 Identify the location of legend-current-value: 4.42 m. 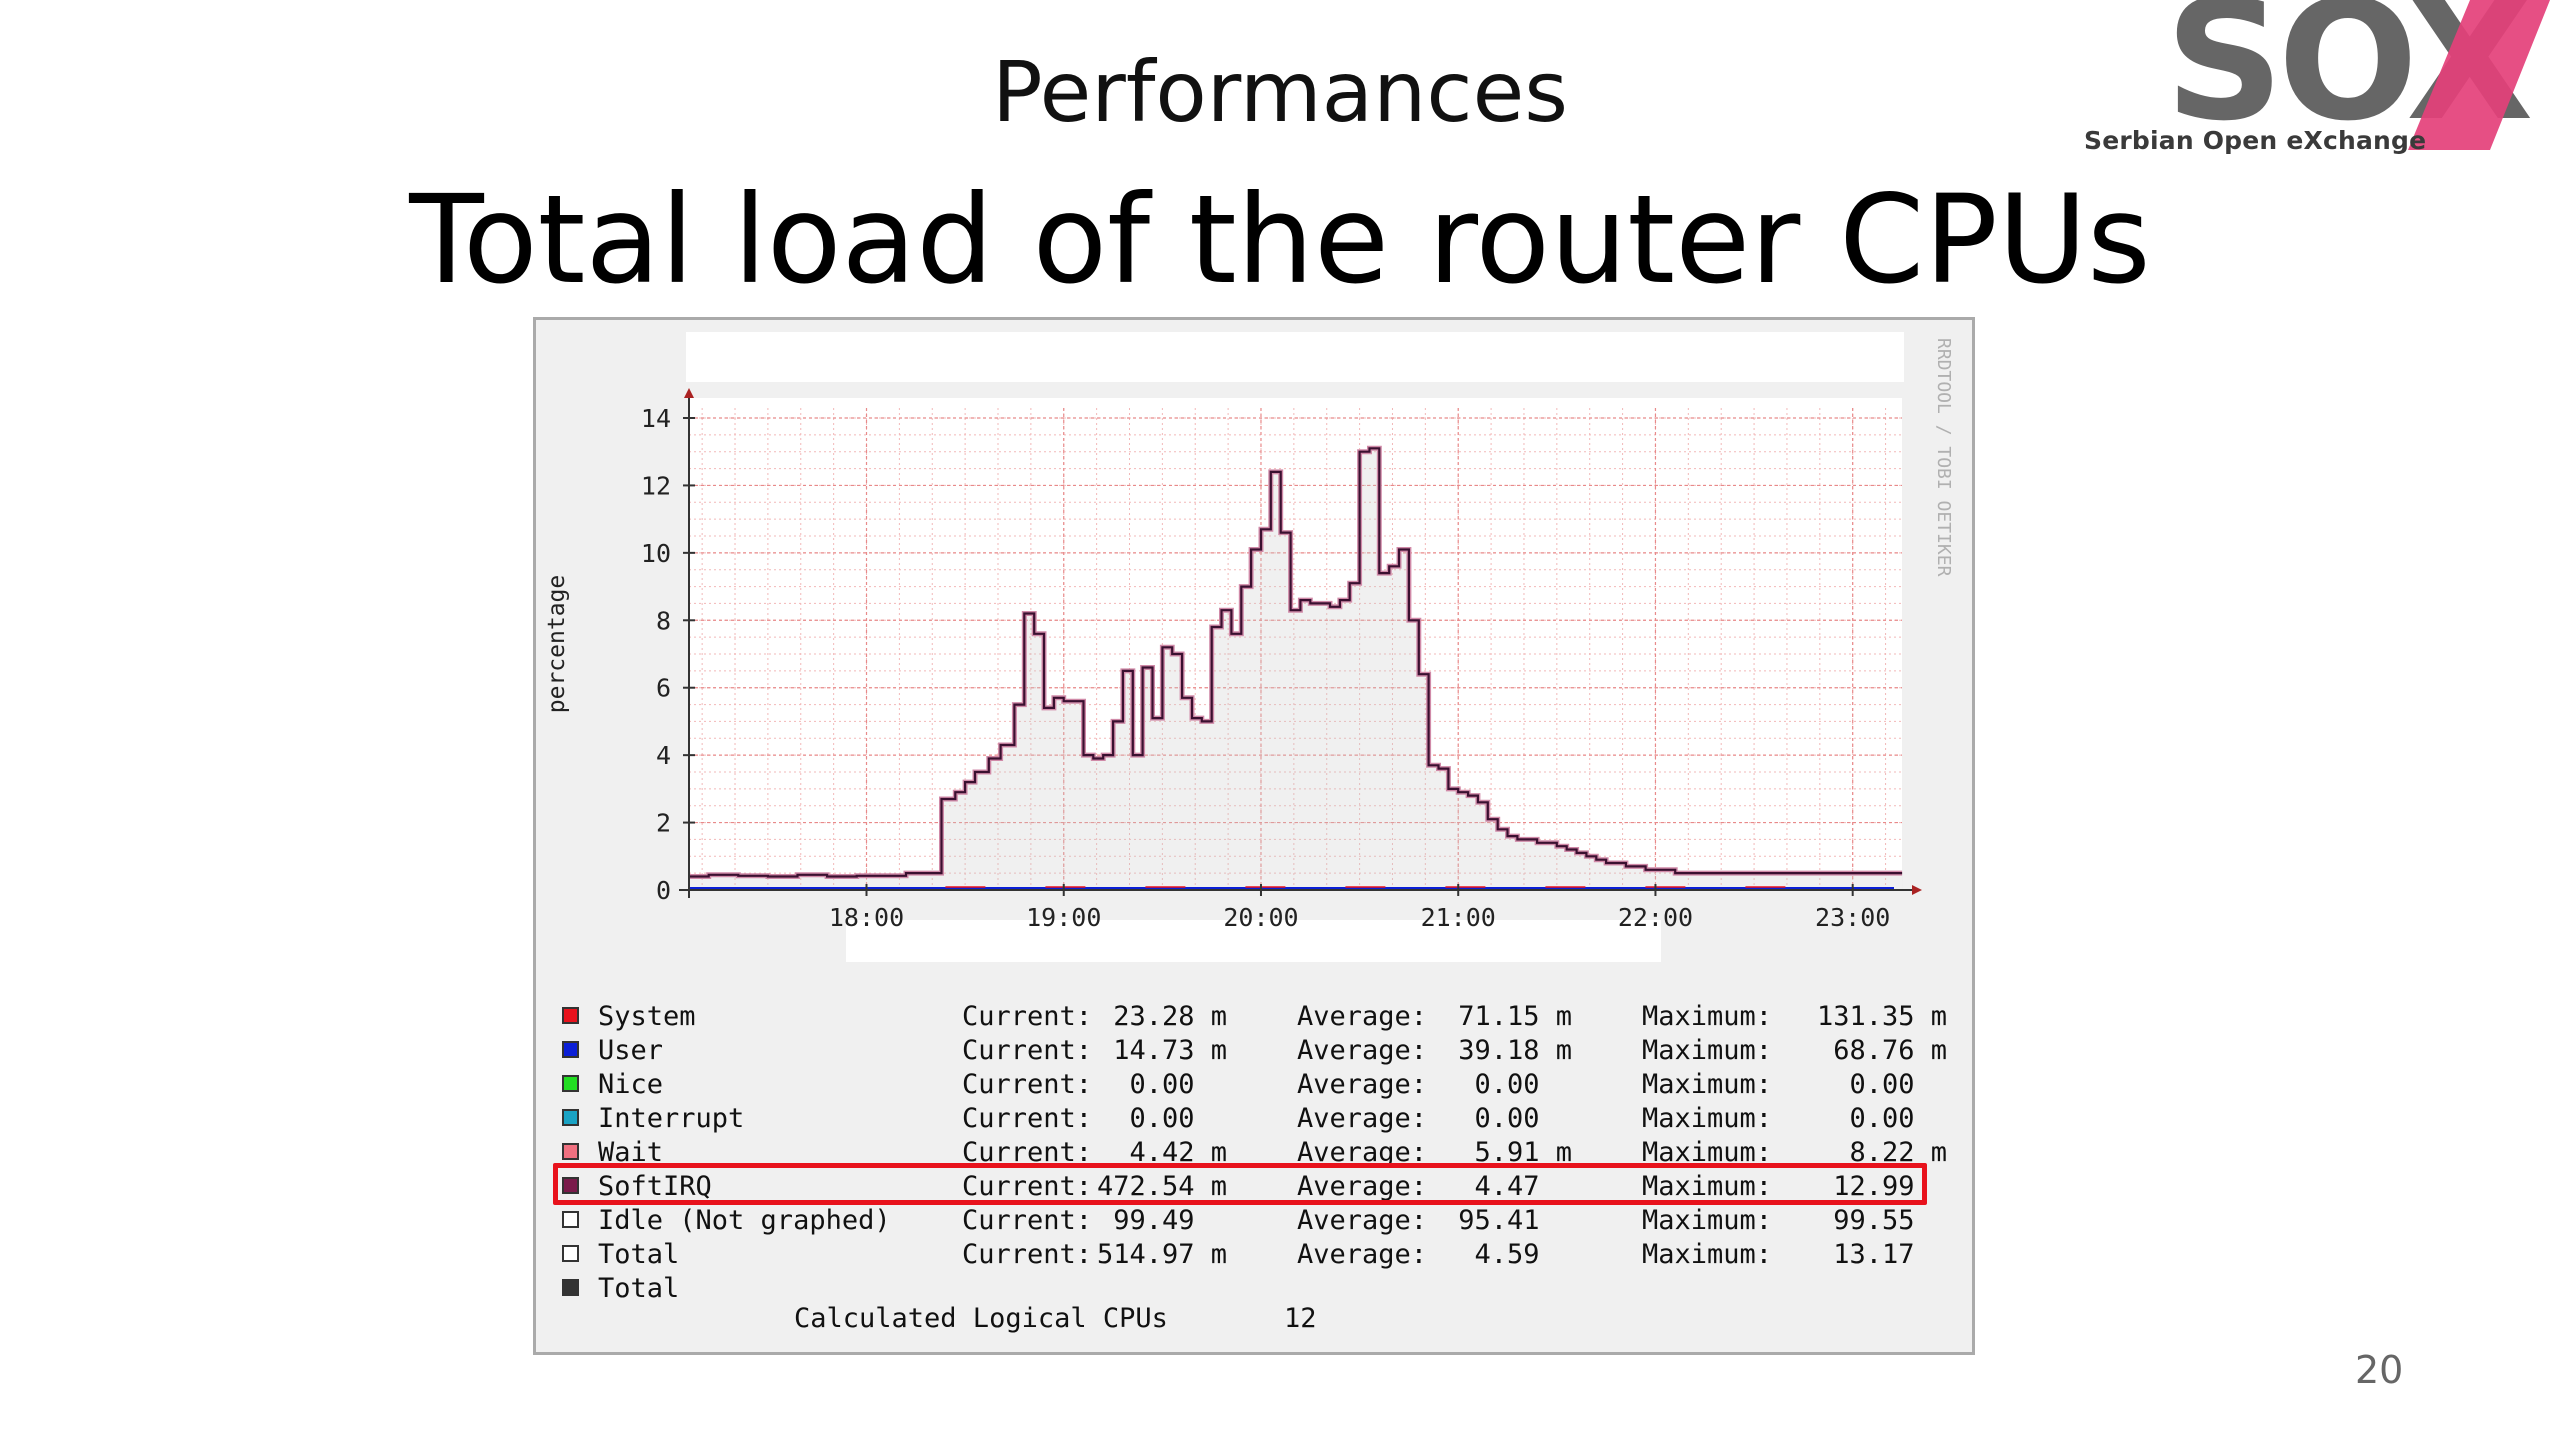
(1178, 1152).